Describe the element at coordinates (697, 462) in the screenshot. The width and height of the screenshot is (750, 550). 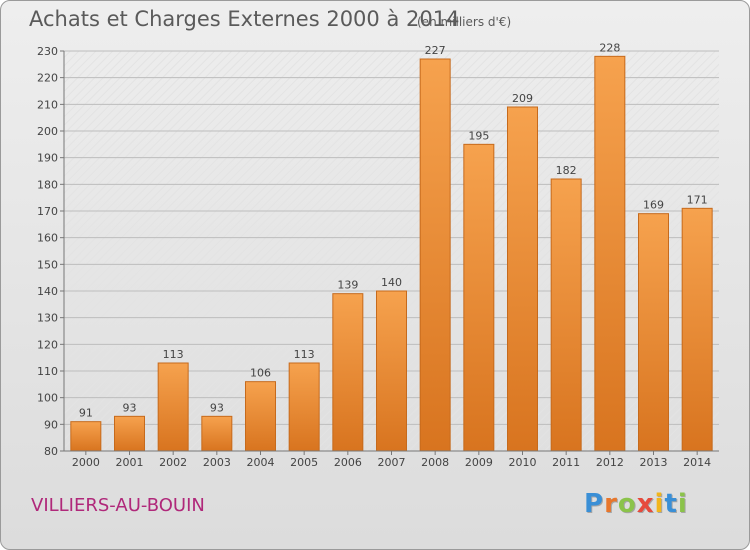
I see `x-tick-label-2014: 2014` at that location.